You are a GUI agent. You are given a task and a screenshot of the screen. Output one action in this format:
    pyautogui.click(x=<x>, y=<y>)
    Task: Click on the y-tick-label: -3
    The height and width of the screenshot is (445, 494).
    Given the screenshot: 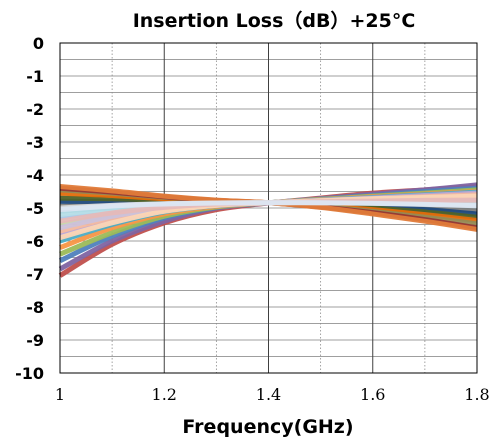 What is the action you would take?
    pyautogui.click(x=35, y=142)
    